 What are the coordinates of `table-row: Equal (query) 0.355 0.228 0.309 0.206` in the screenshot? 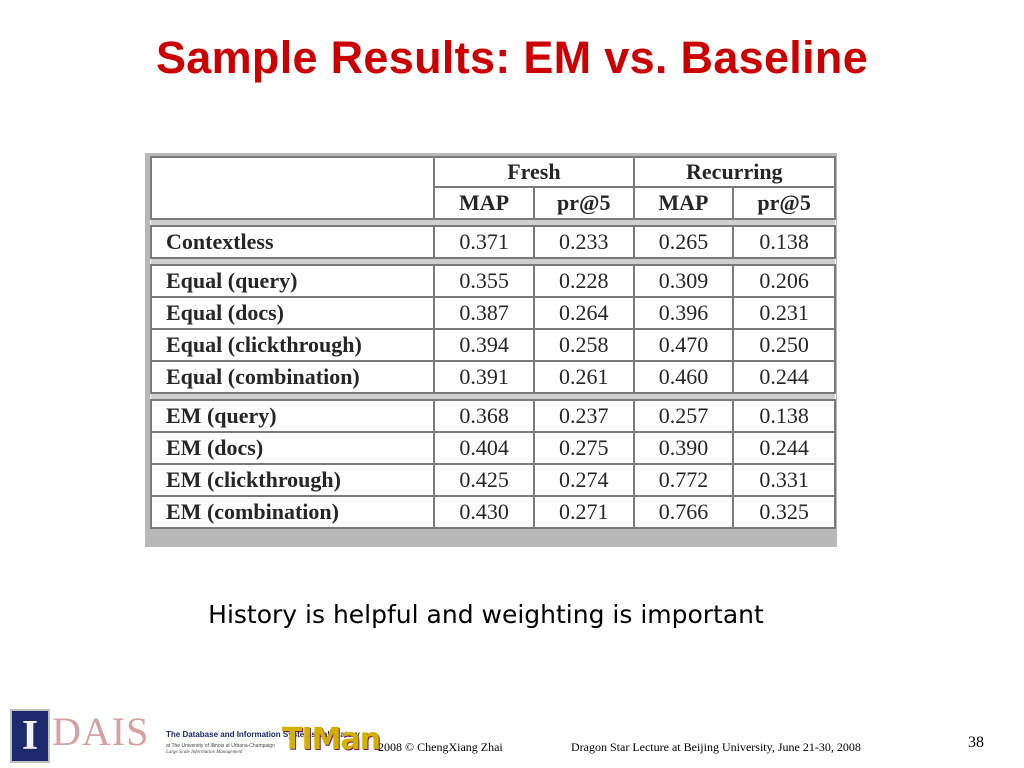 It's located at (492, 281).